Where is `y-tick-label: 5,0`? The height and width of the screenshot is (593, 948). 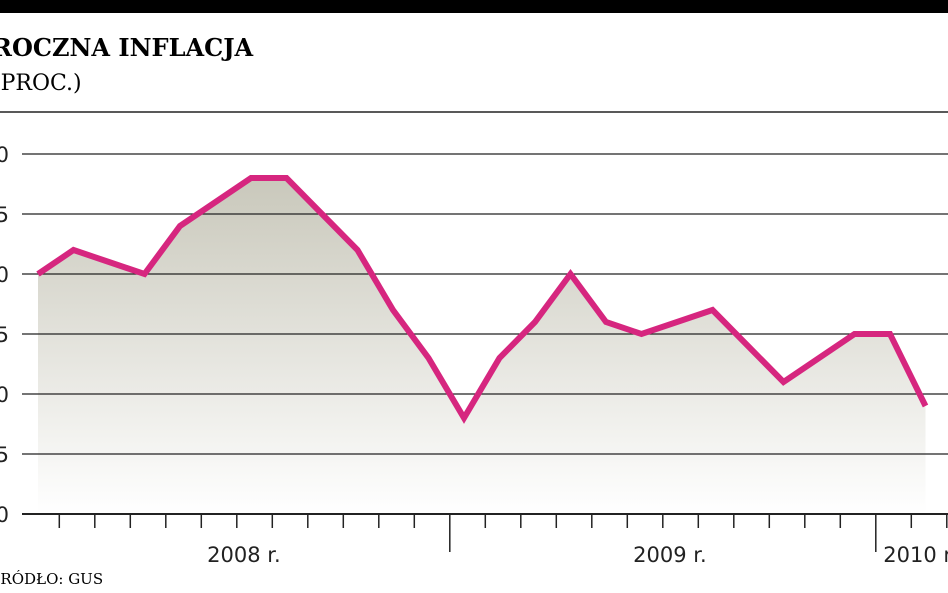 y-tick-label: 5,0 is located at coordinates (4, 155).